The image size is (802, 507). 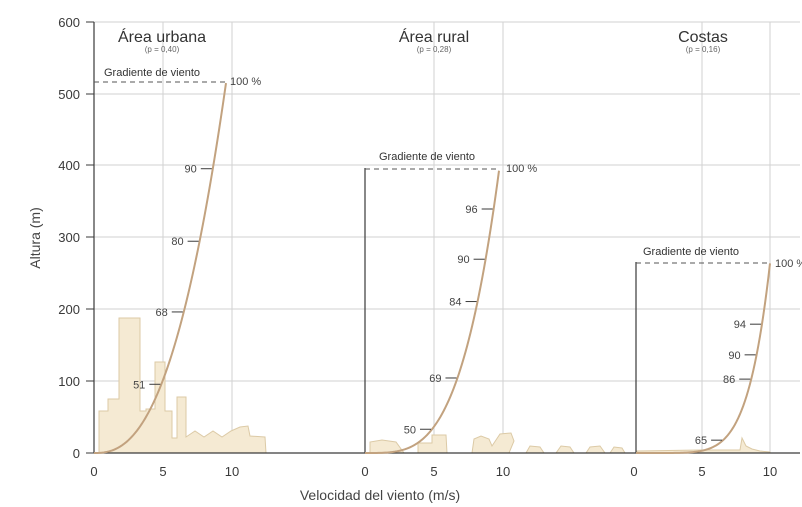 I want to click on panel-title-costas: Costas, so click(x=703, y=37).